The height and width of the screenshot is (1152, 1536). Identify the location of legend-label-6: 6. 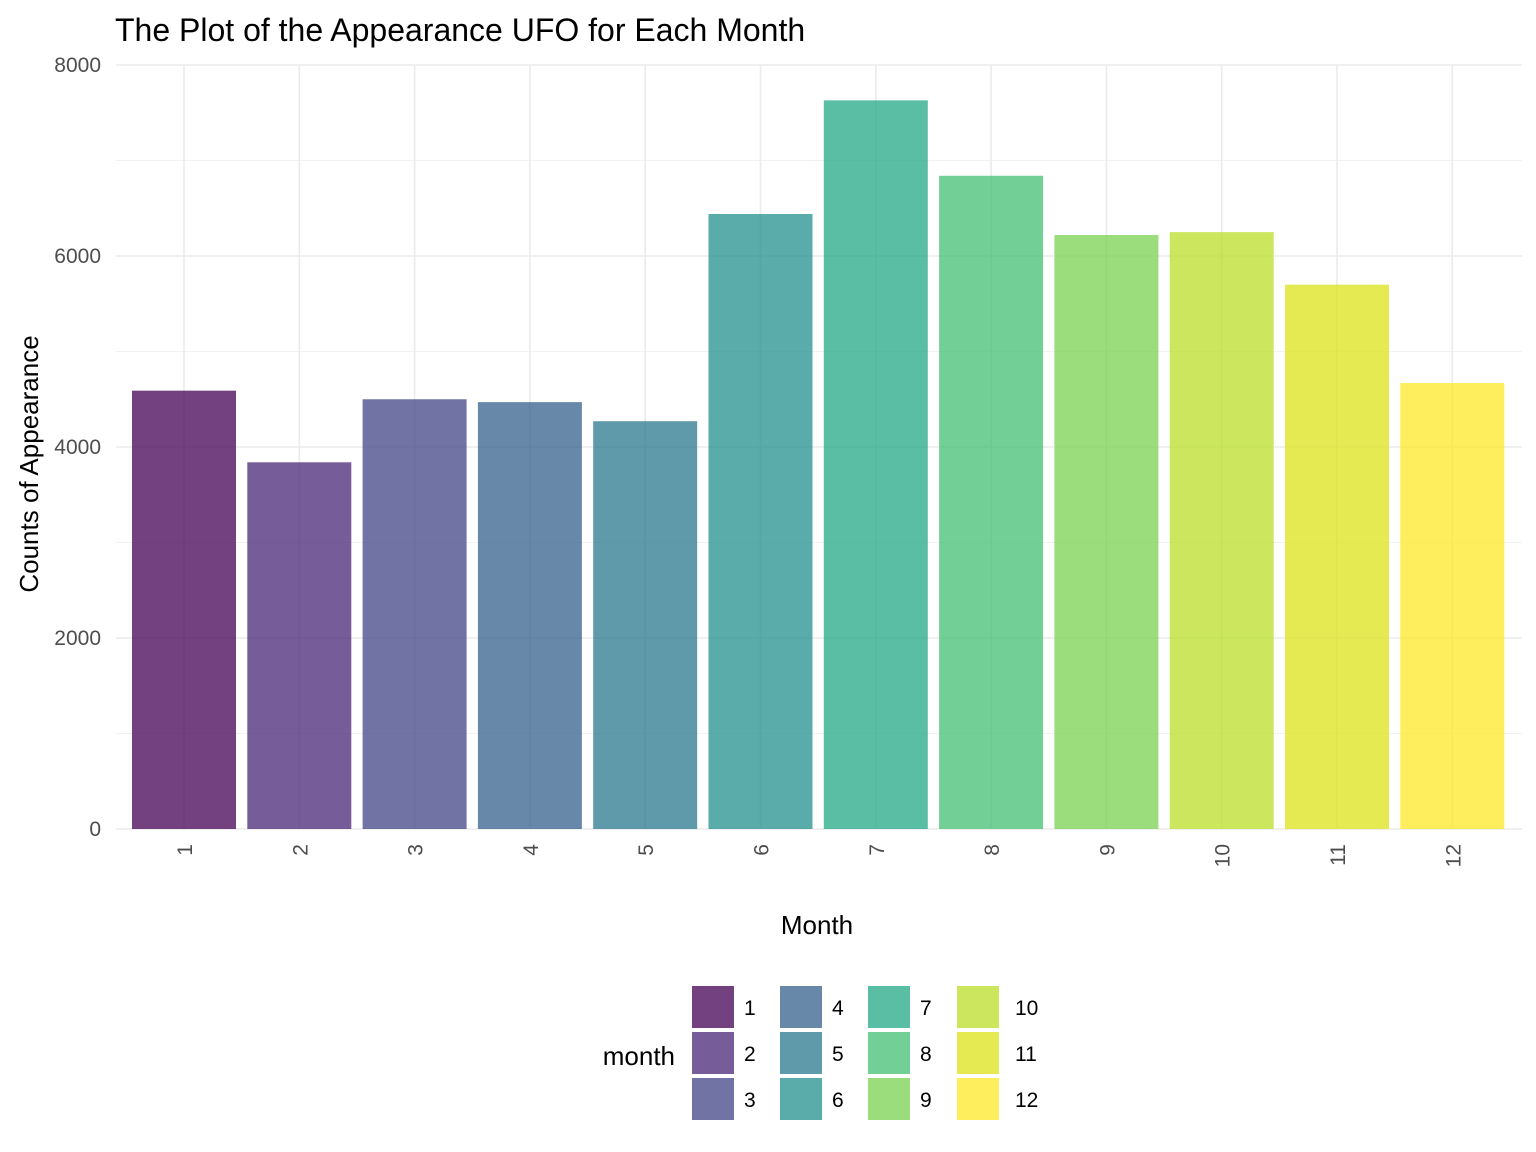
(838, 1100).